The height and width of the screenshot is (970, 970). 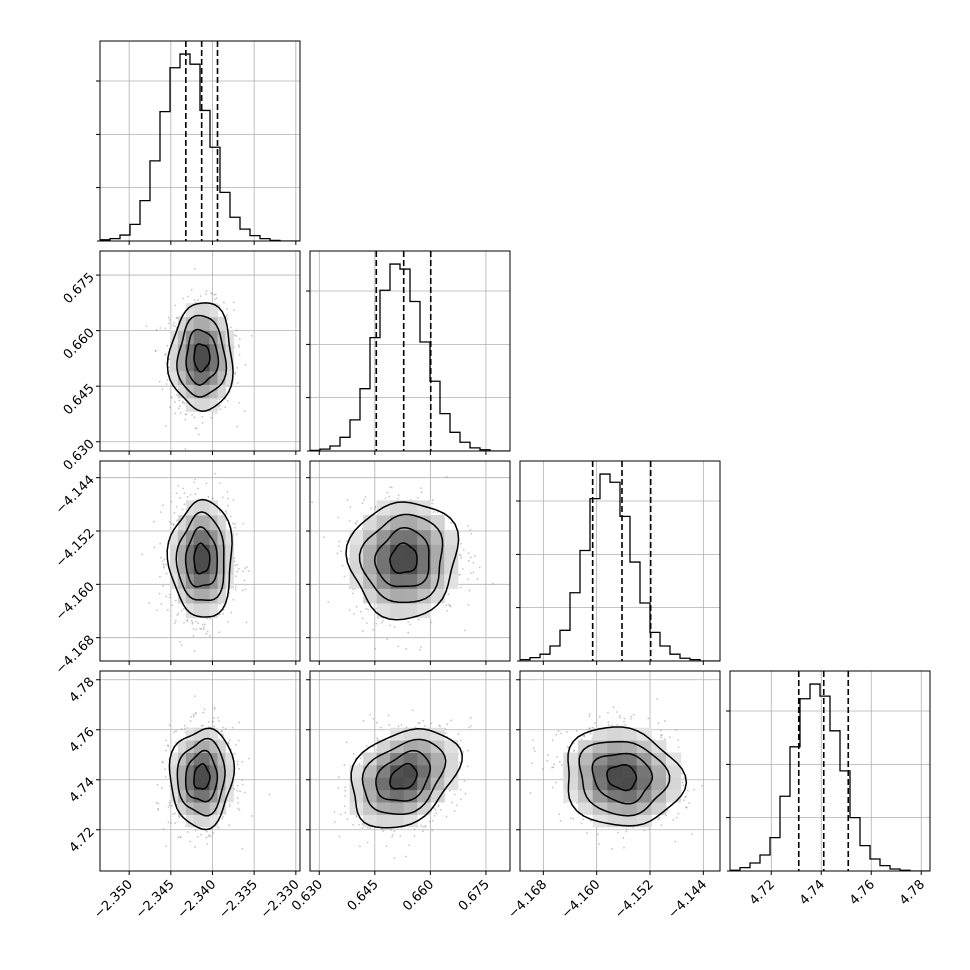 What do you see at coordinates (155, 899) in the screenshot?
I see `x-tick-label: −2.345` at bounding box center [155, 899].